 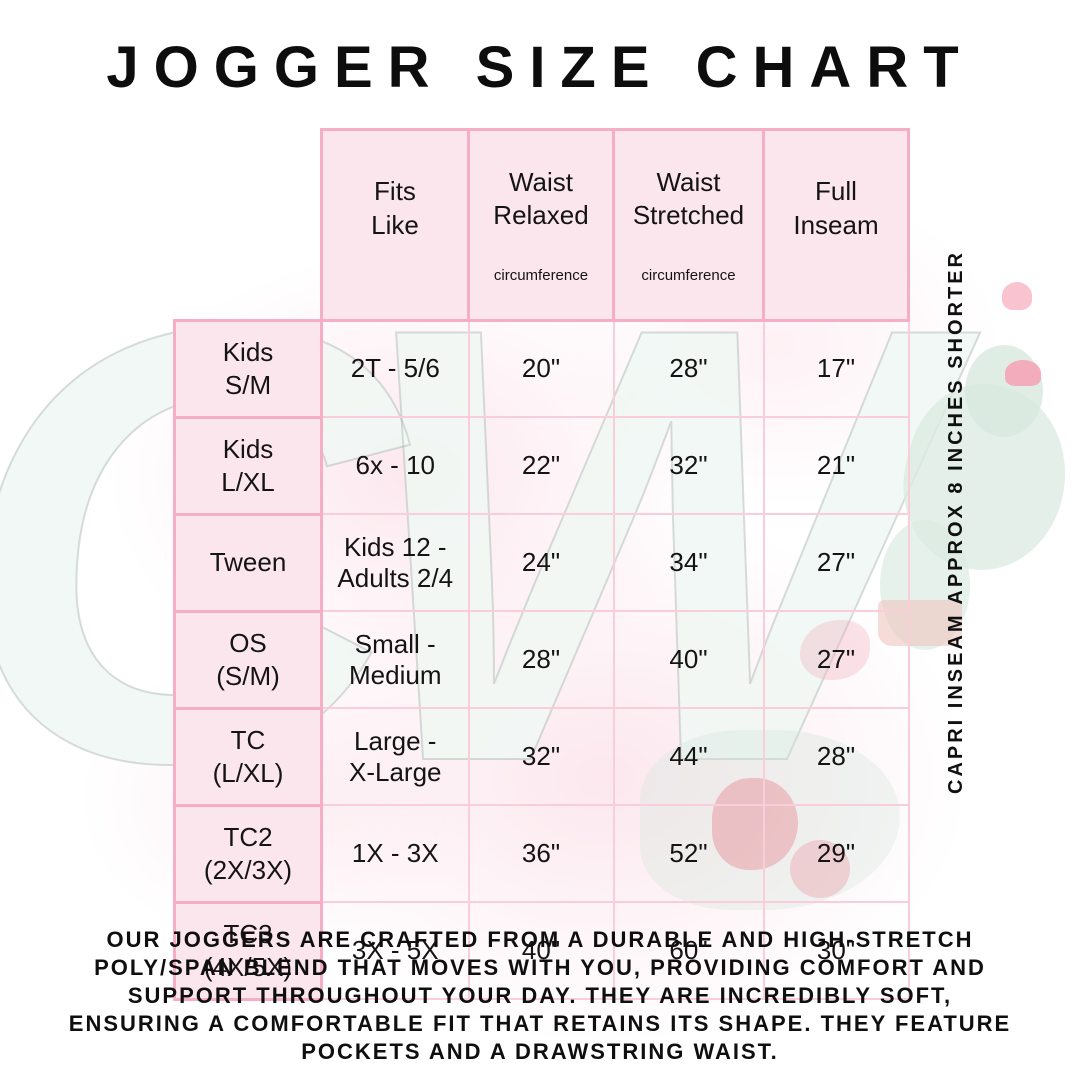 I want to click on size-label-cell: TC3 (4X/5X), so click(x=248, y=950).